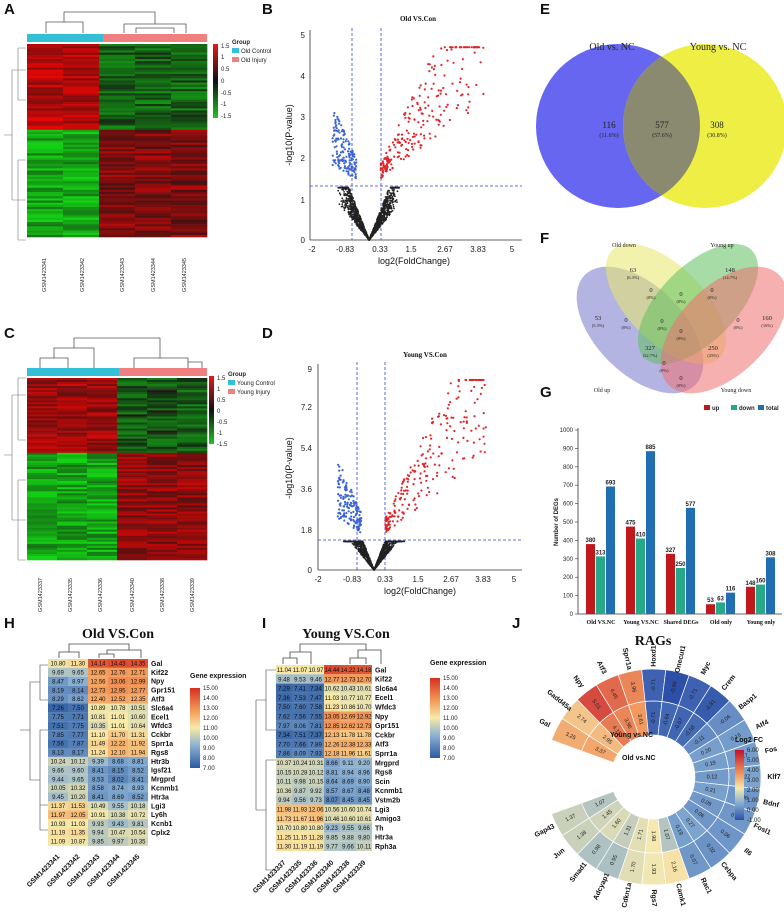  What do you see at coordinates (348, 773) in the screenshot?
I see `heatmap-i-cell-value: 8.94` at bounding box center [348, 773].